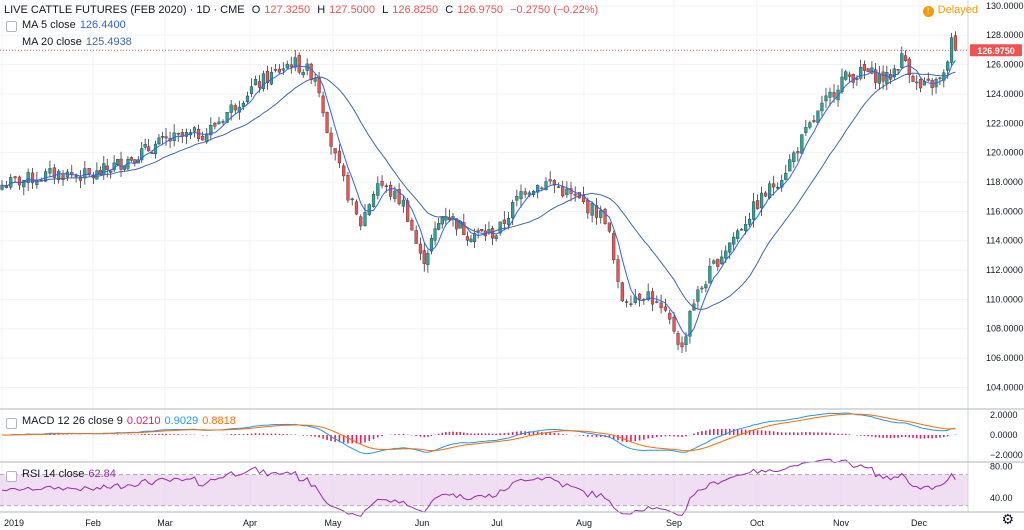 Image resolution: width=1024 pixels, height=530 pixels. I want to click on time-axis-label: Dec, so click(919, 523).